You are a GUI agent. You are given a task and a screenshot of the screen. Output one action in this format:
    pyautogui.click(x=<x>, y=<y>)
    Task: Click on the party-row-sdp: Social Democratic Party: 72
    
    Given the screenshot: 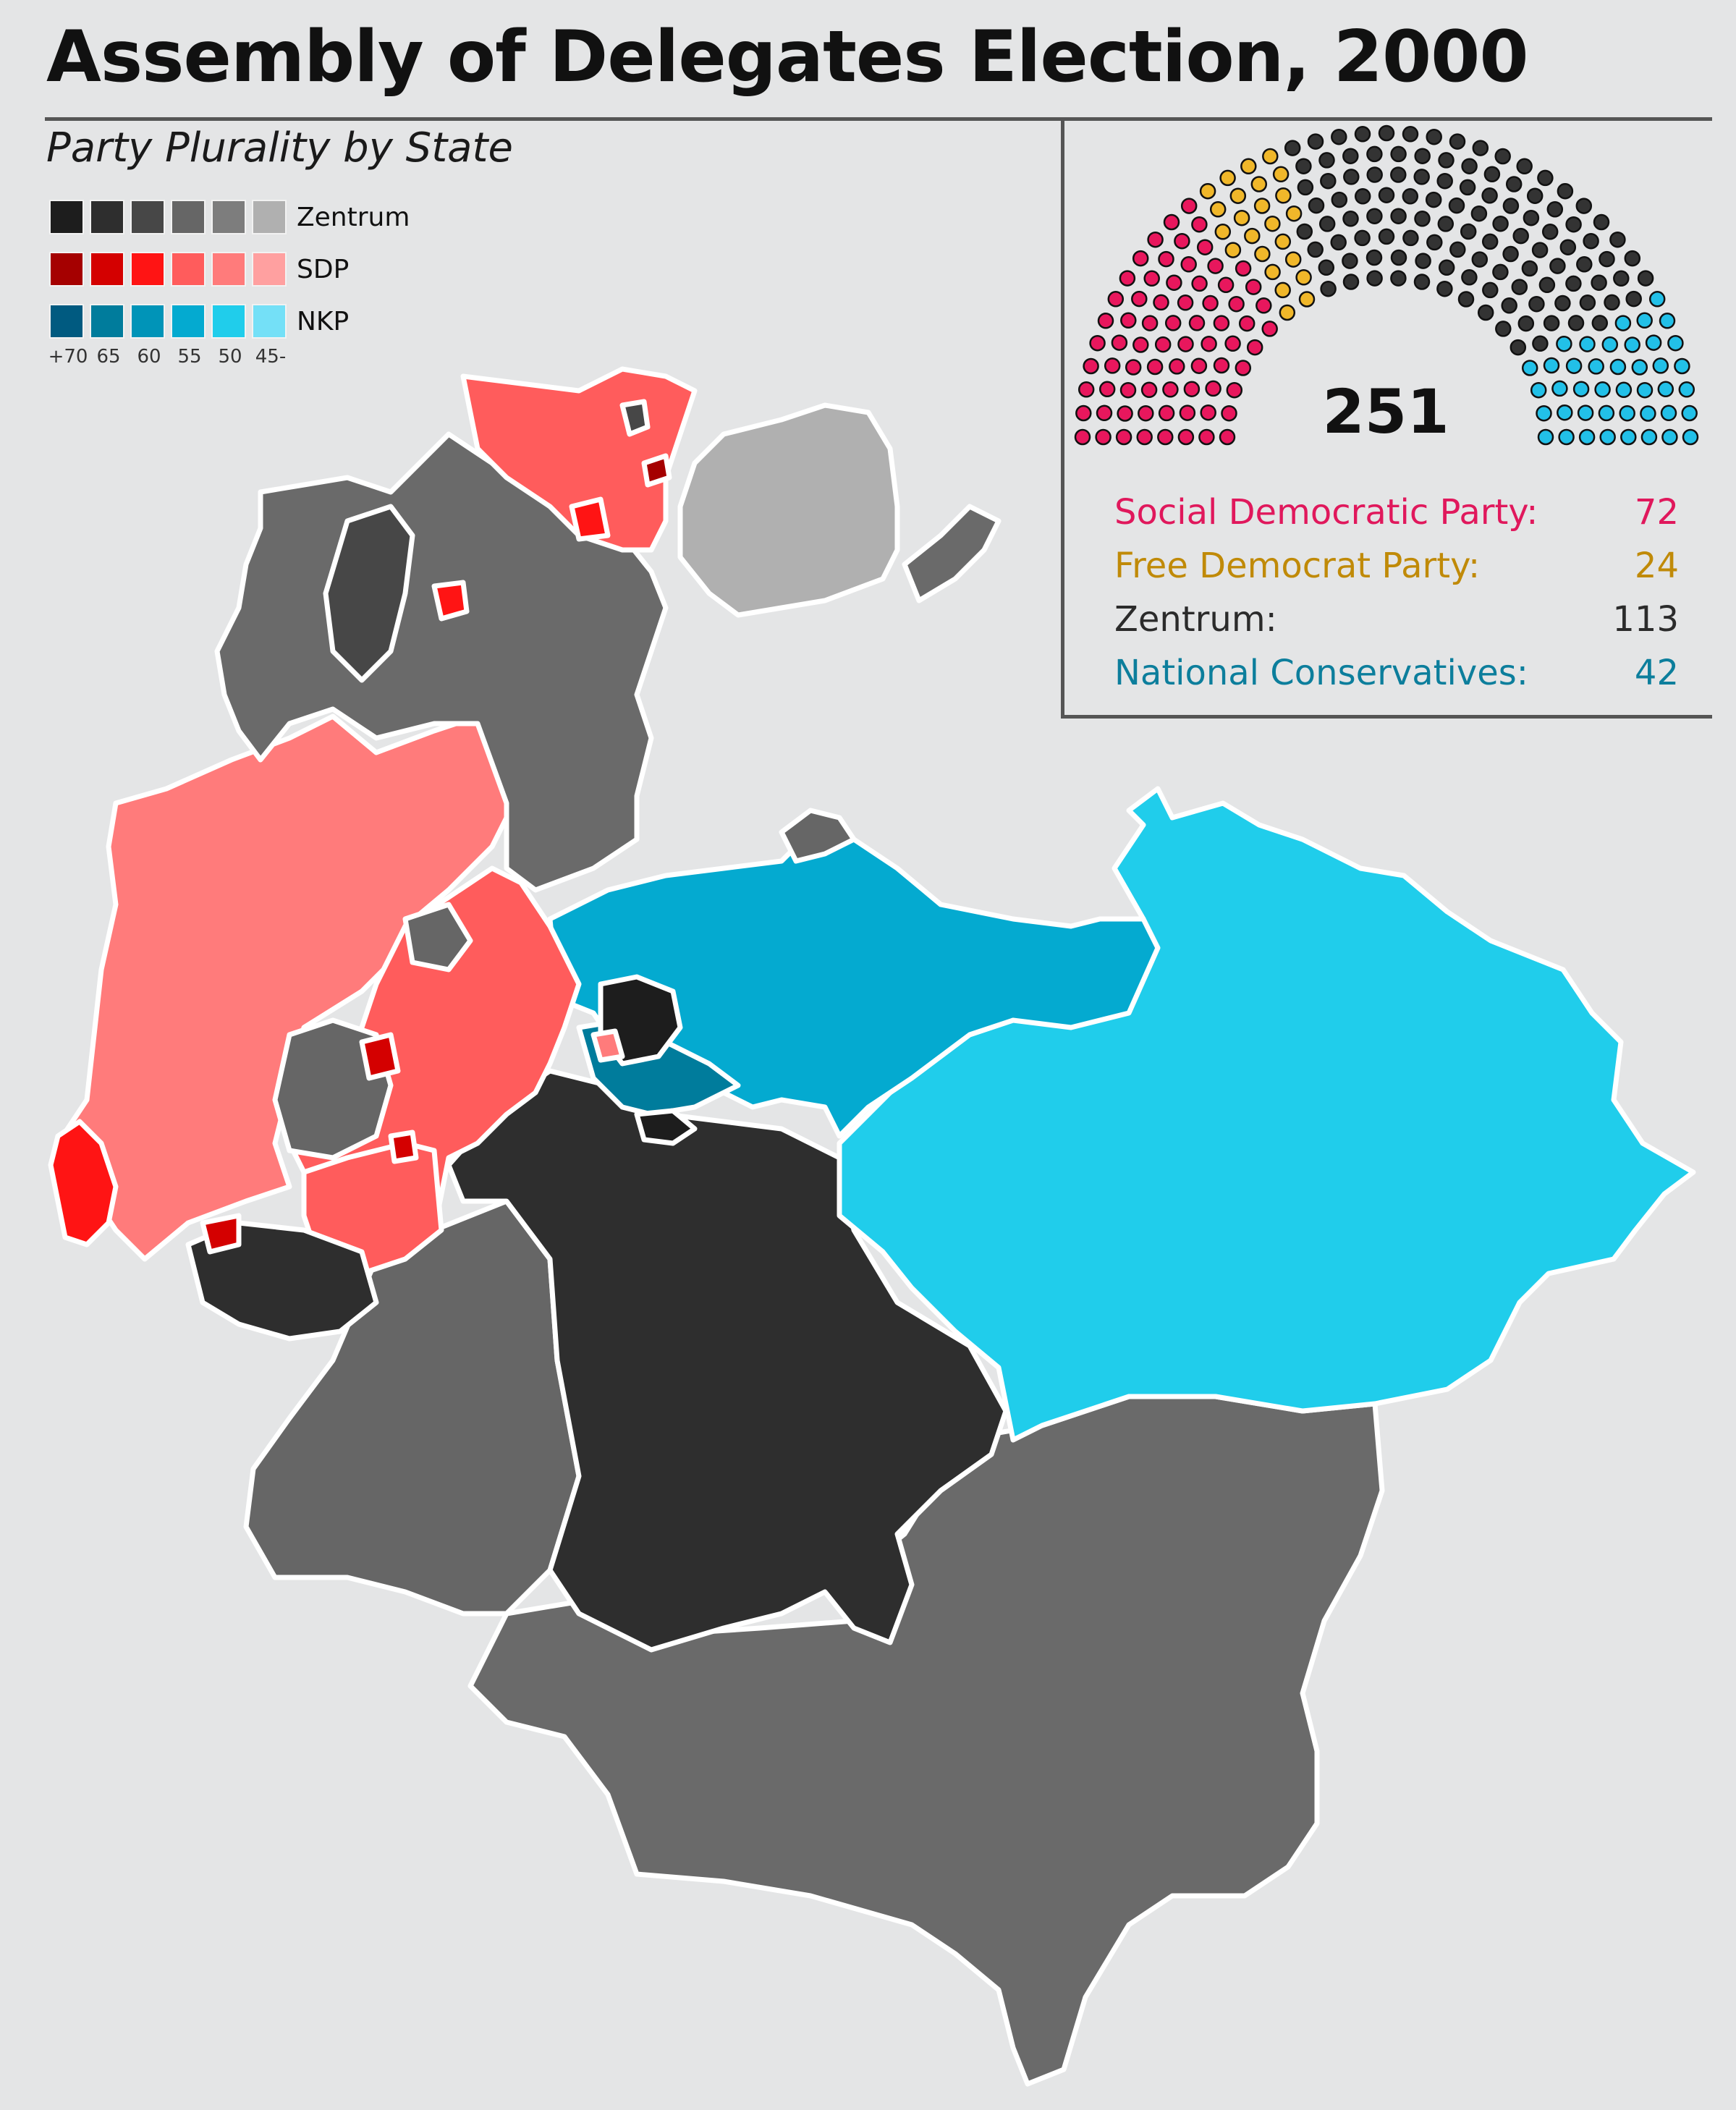 What is the action you would take?
    pyautogui.click(x=1396, y=518)
    